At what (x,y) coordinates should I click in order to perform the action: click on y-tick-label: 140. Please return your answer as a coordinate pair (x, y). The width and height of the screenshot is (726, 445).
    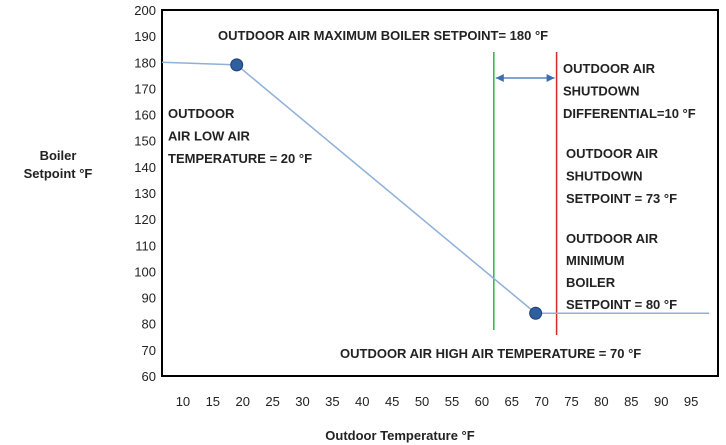
    Looking at the image, I should click on (145, 167).